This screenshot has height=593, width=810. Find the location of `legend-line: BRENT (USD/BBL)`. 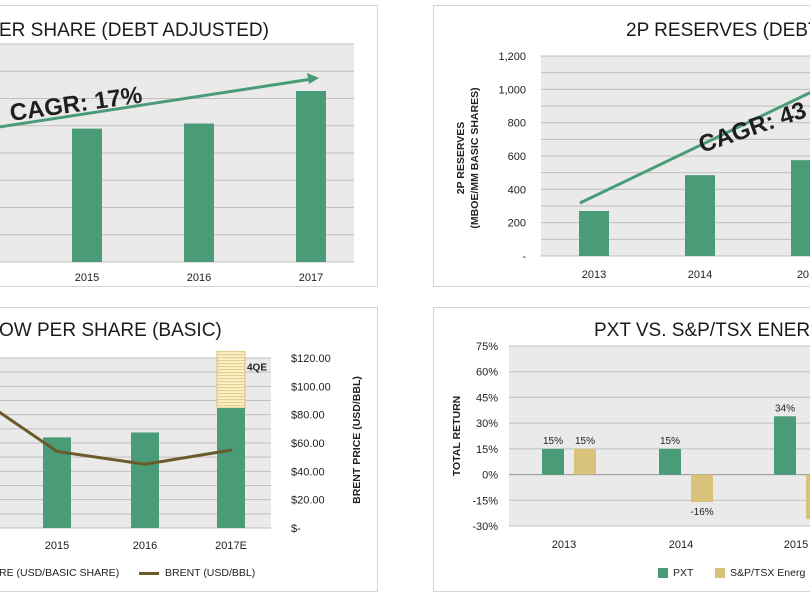

legend-line: BRENT (USD/BBL) is located at coordinates (197, 573).